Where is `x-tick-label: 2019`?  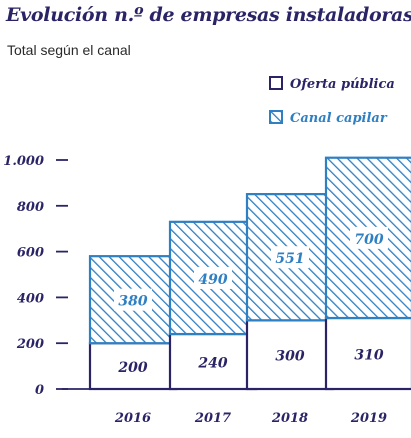
x-tick-label: 2019 is located at coordinates (368, 418).